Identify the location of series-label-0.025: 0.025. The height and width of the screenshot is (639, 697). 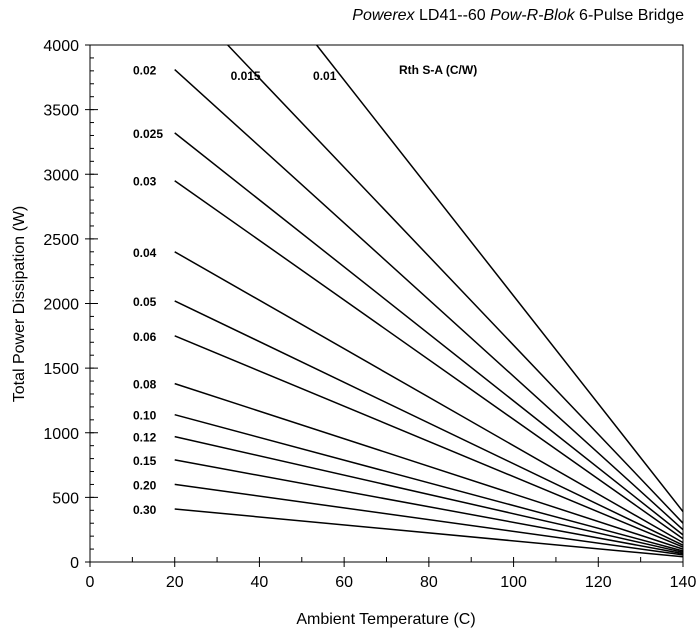
(148, 134).